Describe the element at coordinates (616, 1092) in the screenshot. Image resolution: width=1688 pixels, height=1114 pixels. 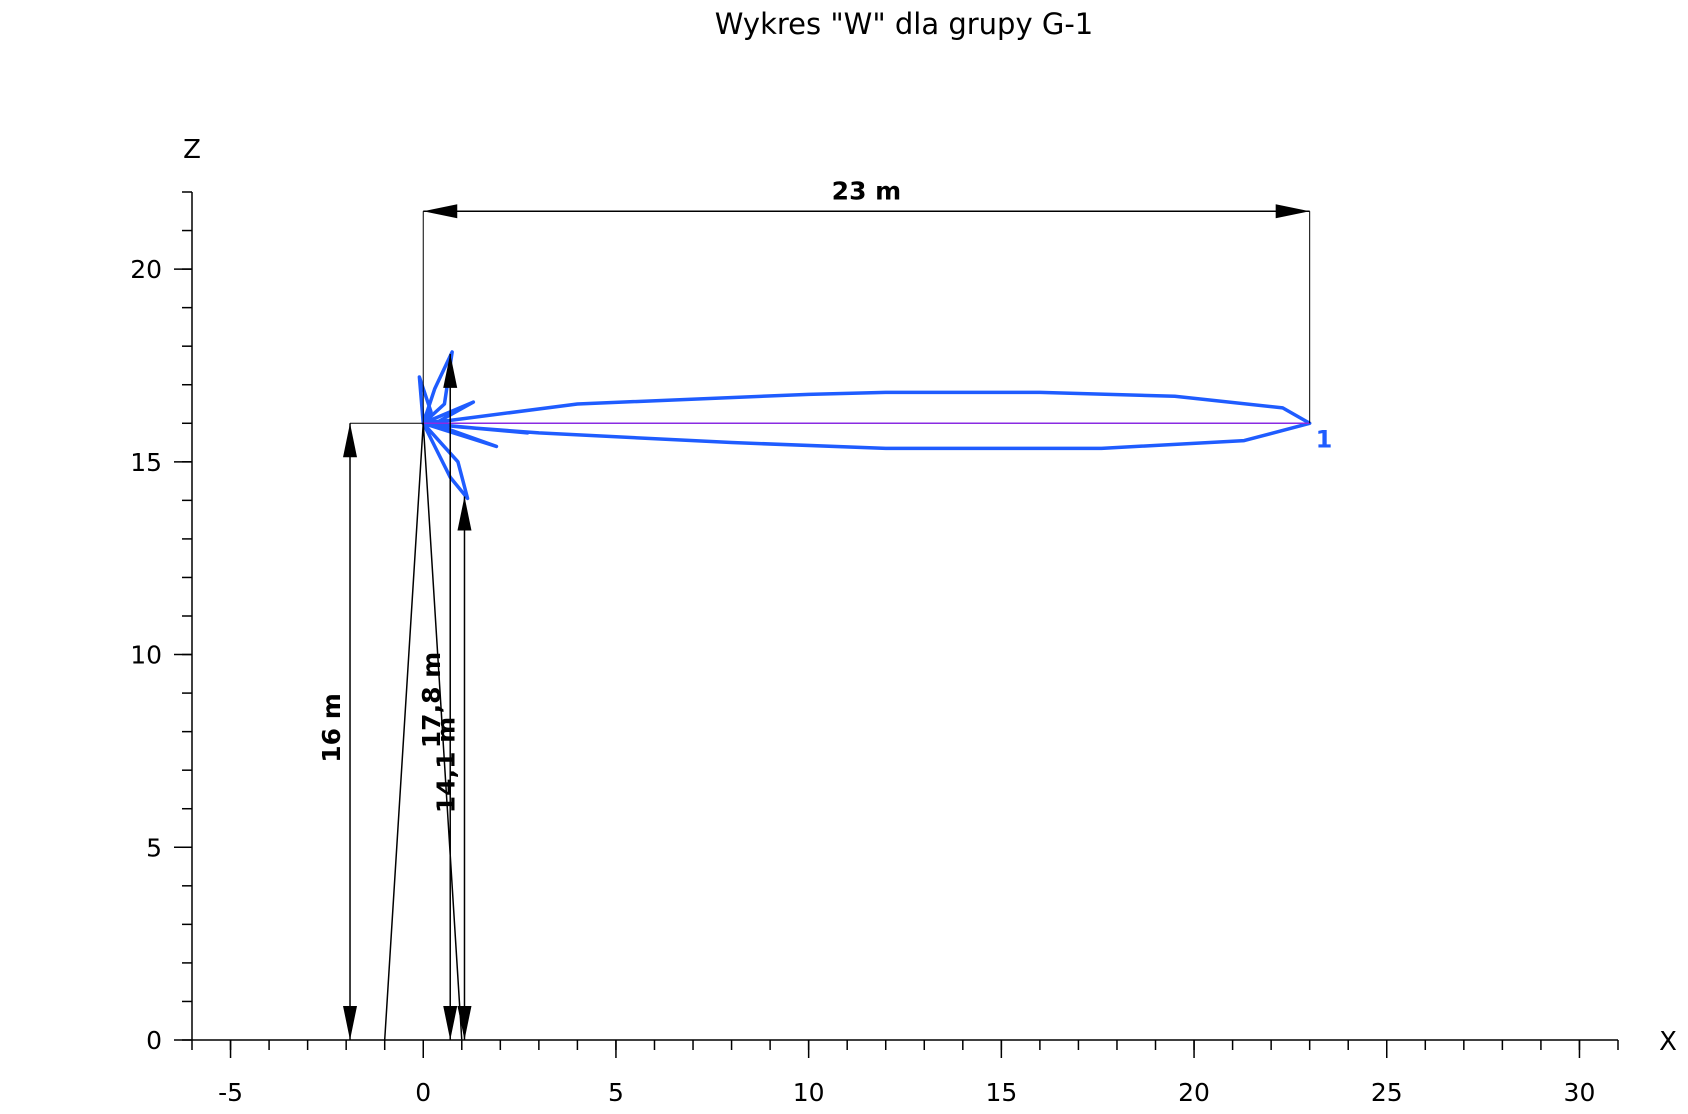
I see `x-tick-label: 5` at that location.